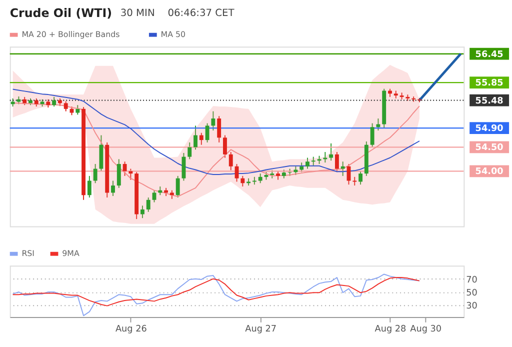  I want to click on chart-title: Crude Oil (WTI), so click(61, 13).